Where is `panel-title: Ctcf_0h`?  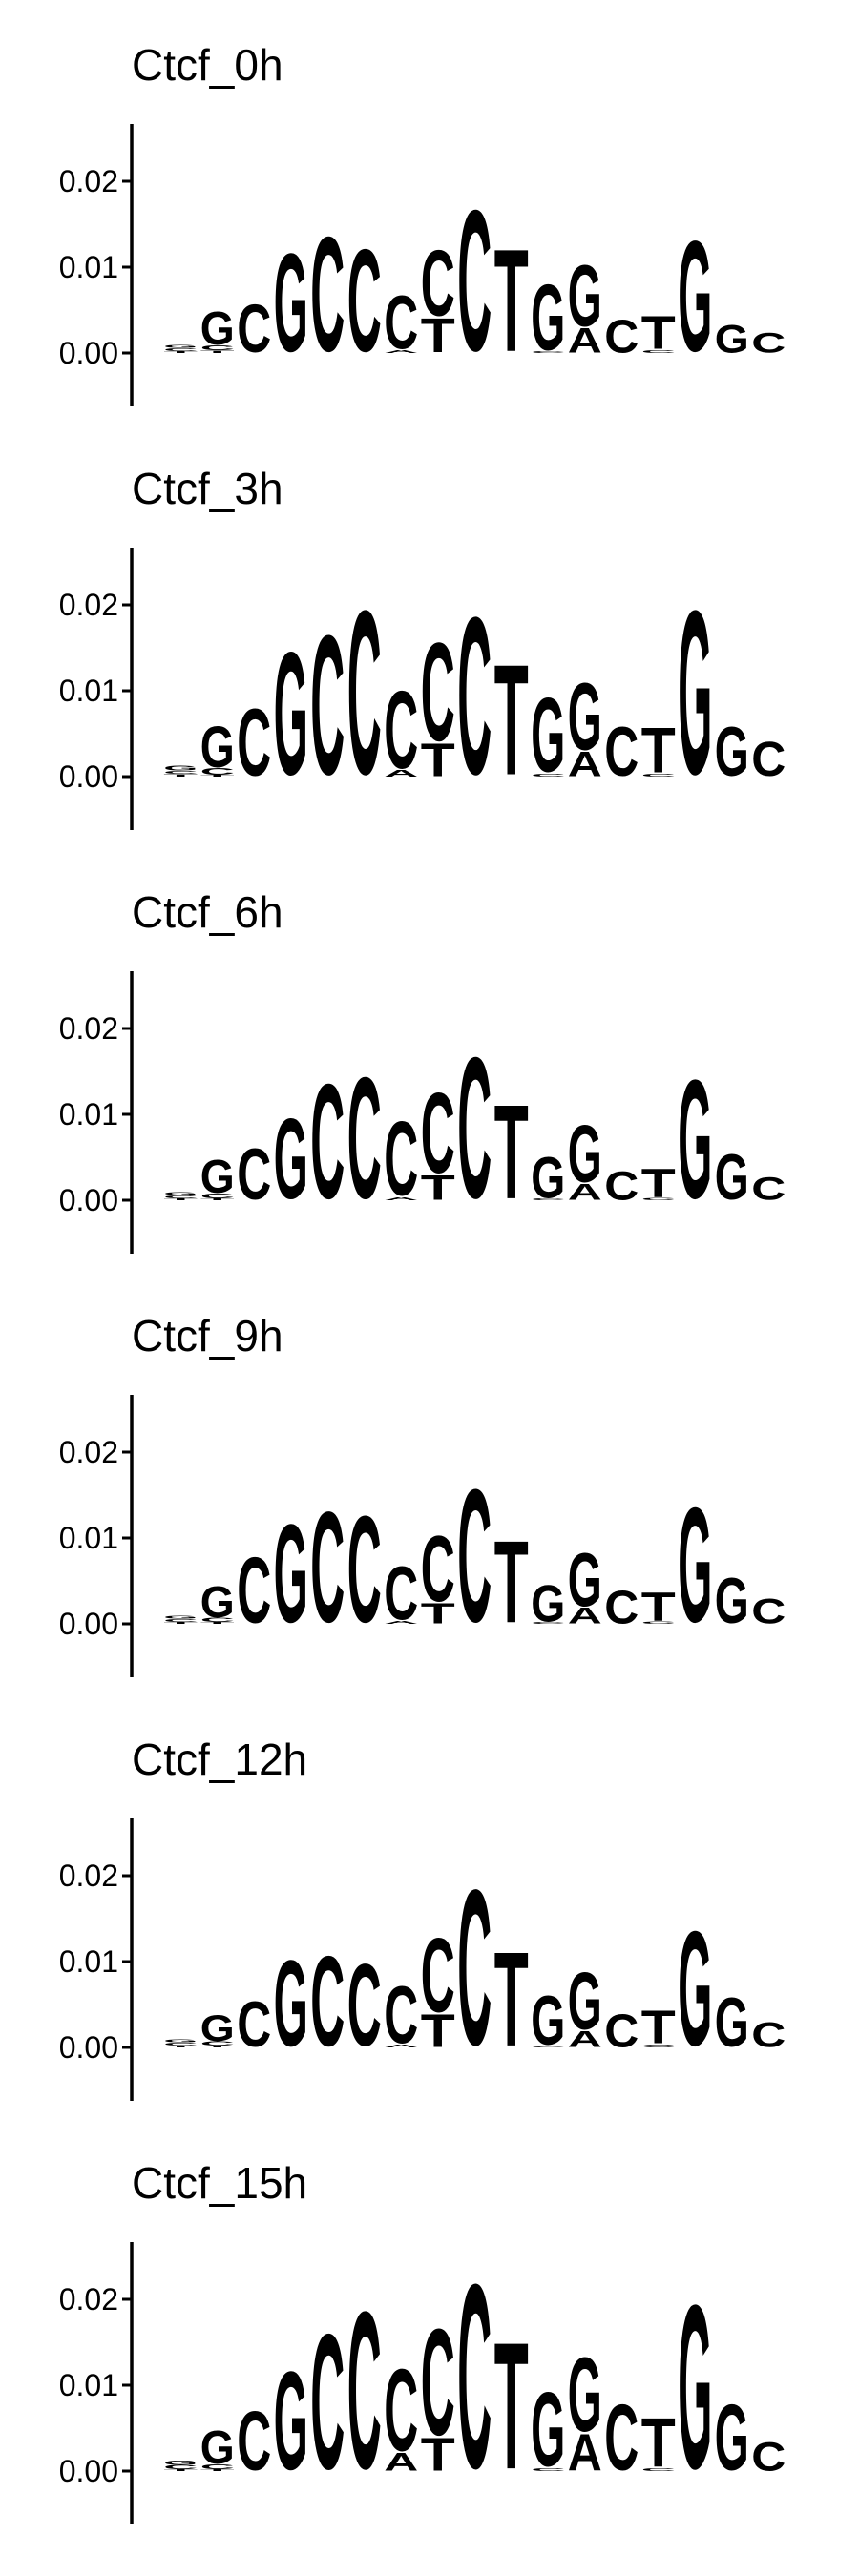 panel-title: Ctcf_0h is located at coordinates (207, 65).